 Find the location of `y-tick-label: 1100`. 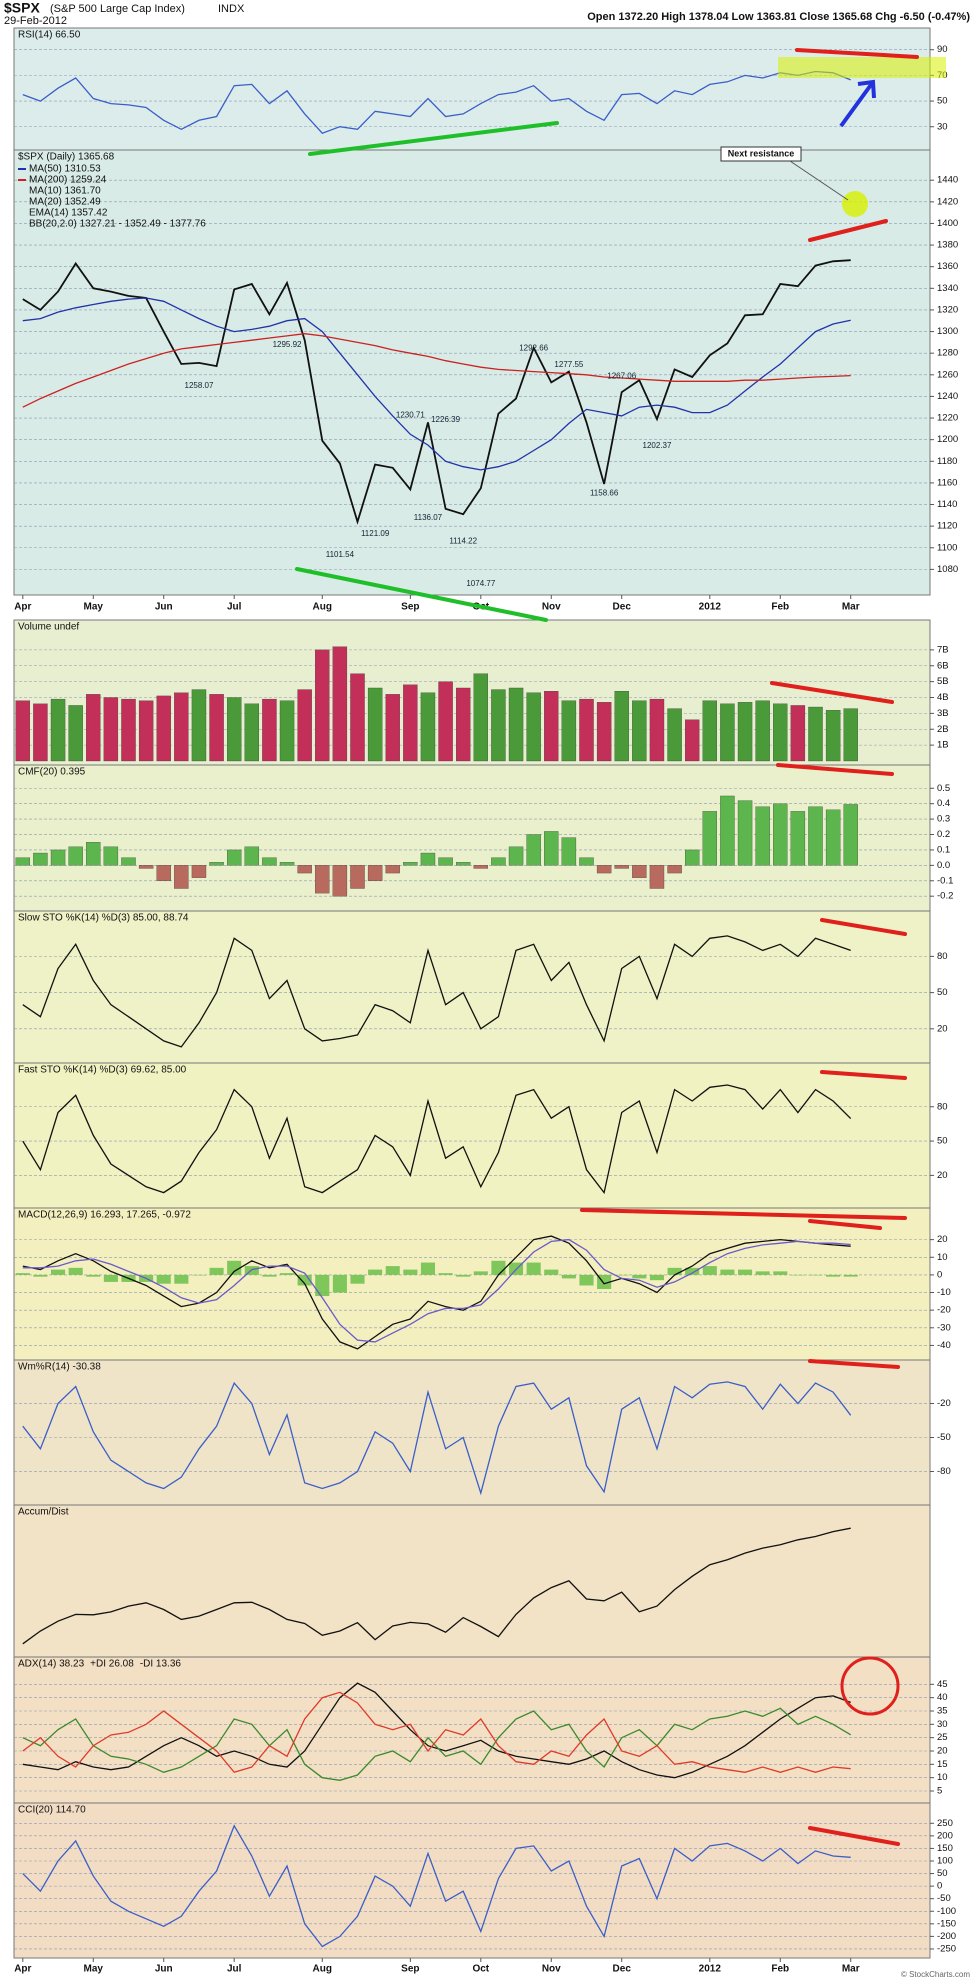

y-tick-label: 1100 is located at coordinates (947, 547).